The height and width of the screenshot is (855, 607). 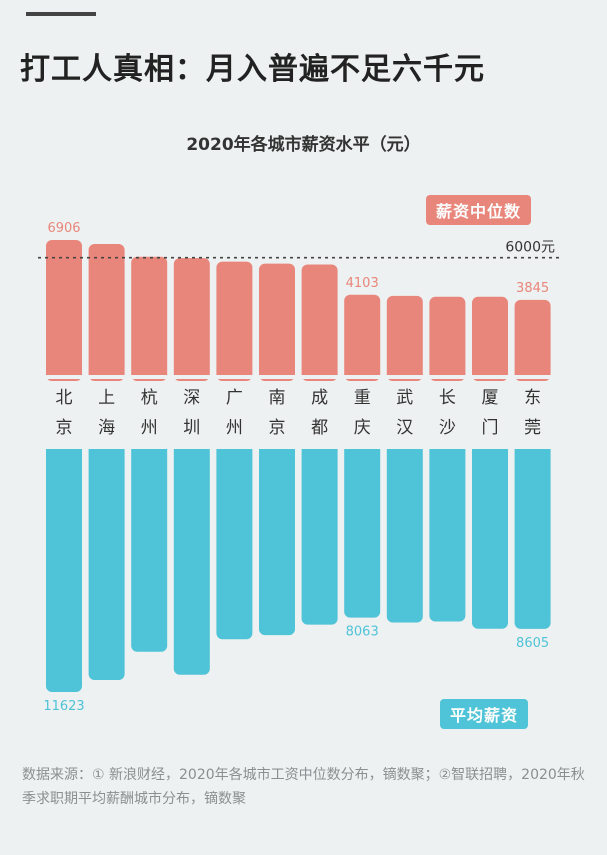 I want to click on average-baseline-cover, so click(x=310, y=445).